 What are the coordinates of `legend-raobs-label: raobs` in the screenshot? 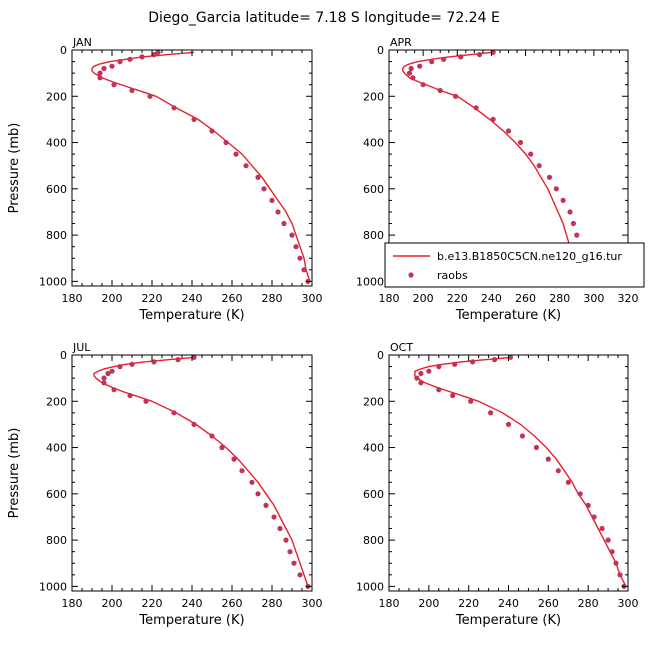 It's located at (452, 275).